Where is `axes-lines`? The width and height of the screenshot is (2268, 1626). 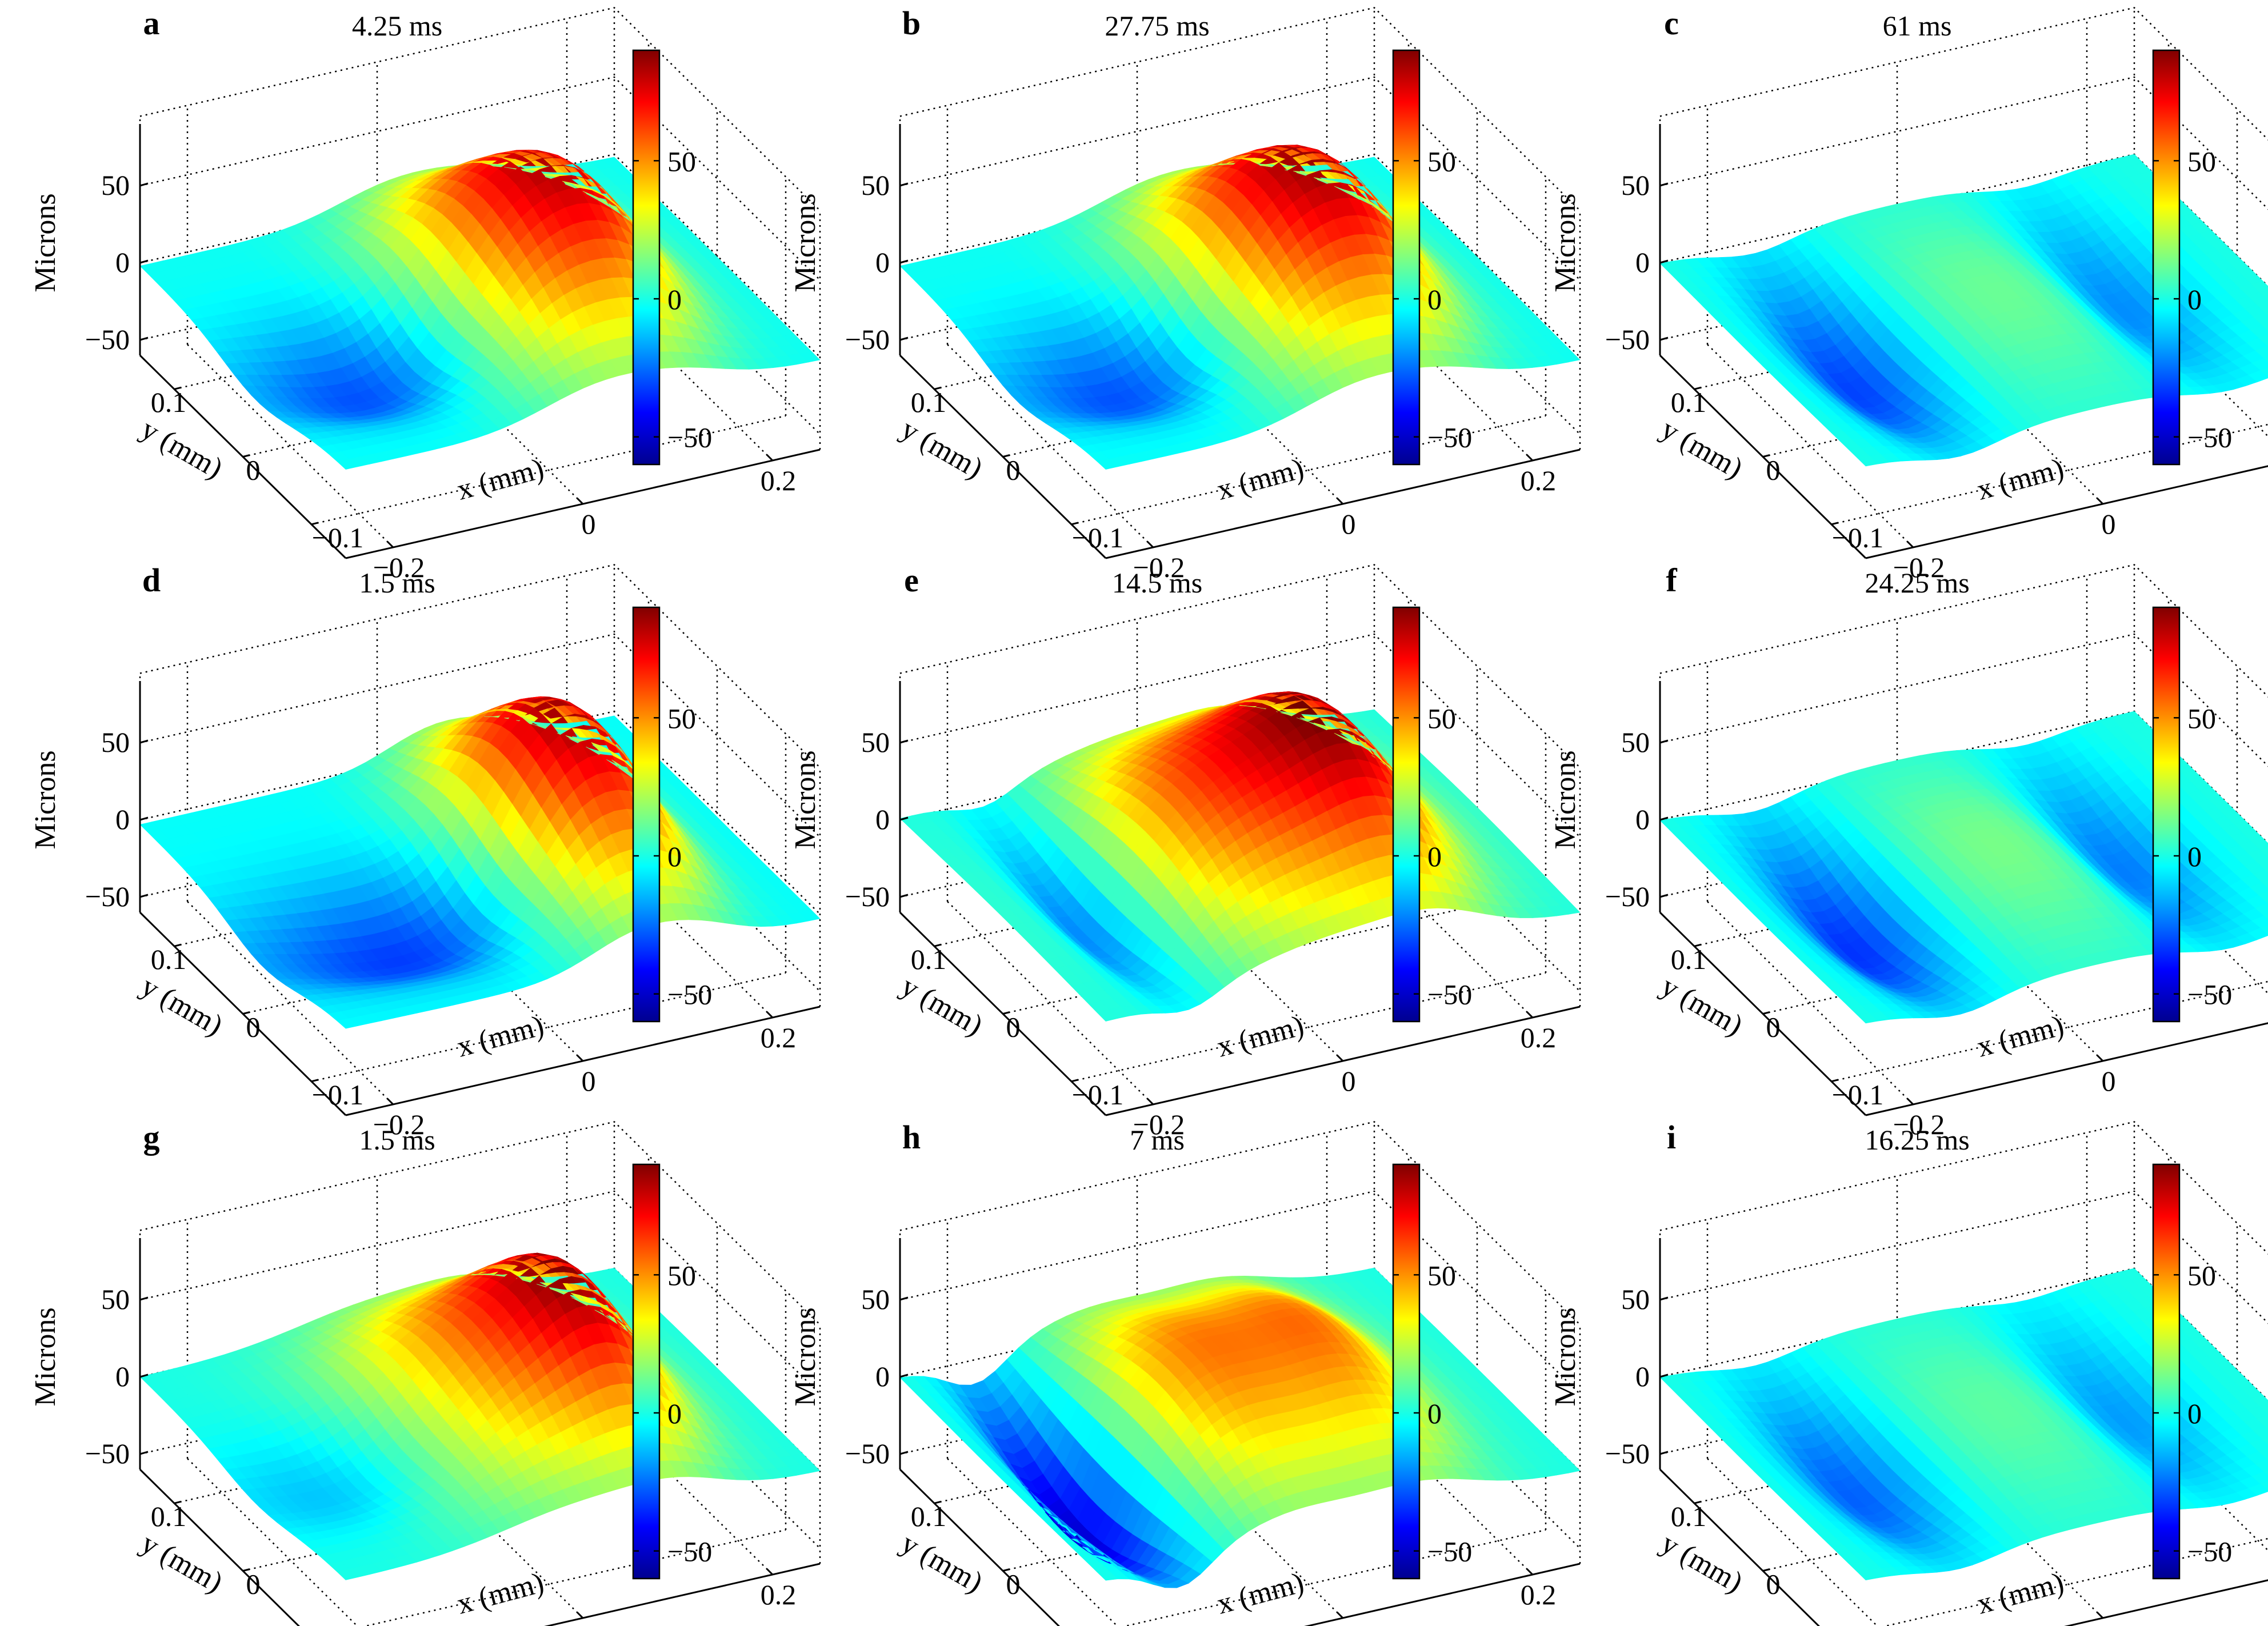 axes-lines is located at coordinates (480, 341).